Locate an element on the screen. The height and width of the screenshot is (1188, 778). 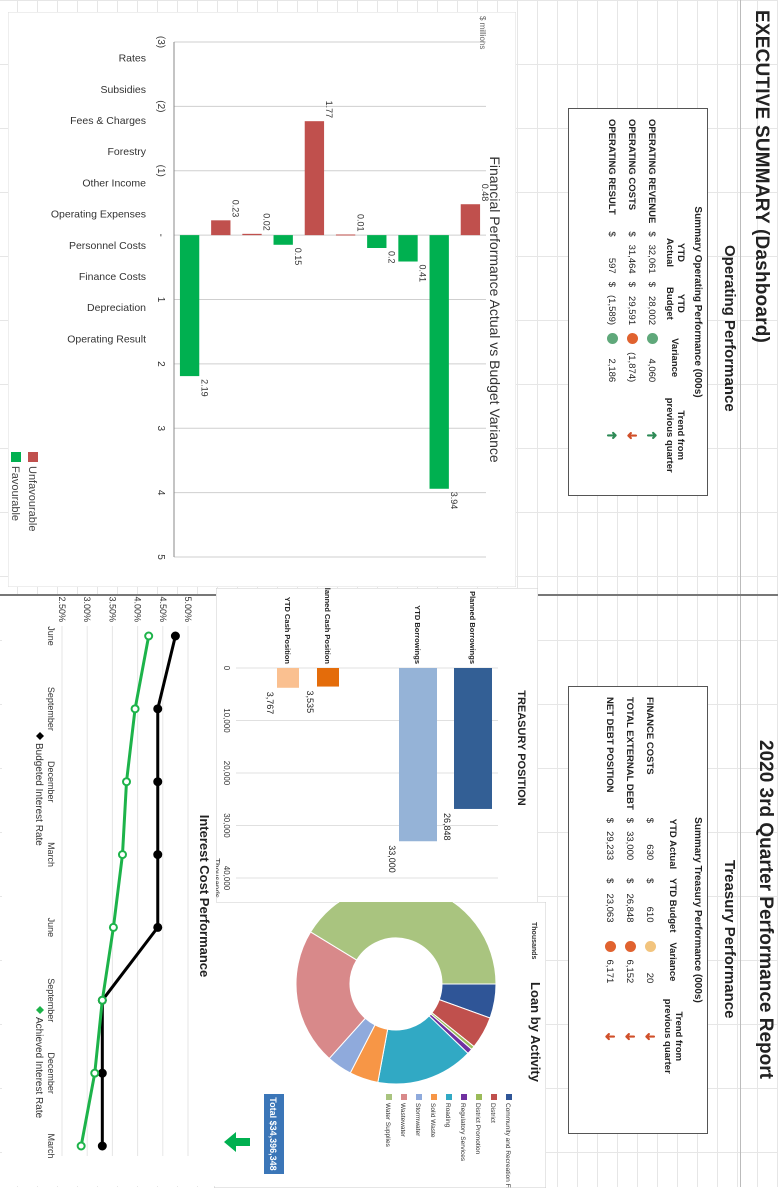
data-label: 0.01 is located at coordinates (360, 223).